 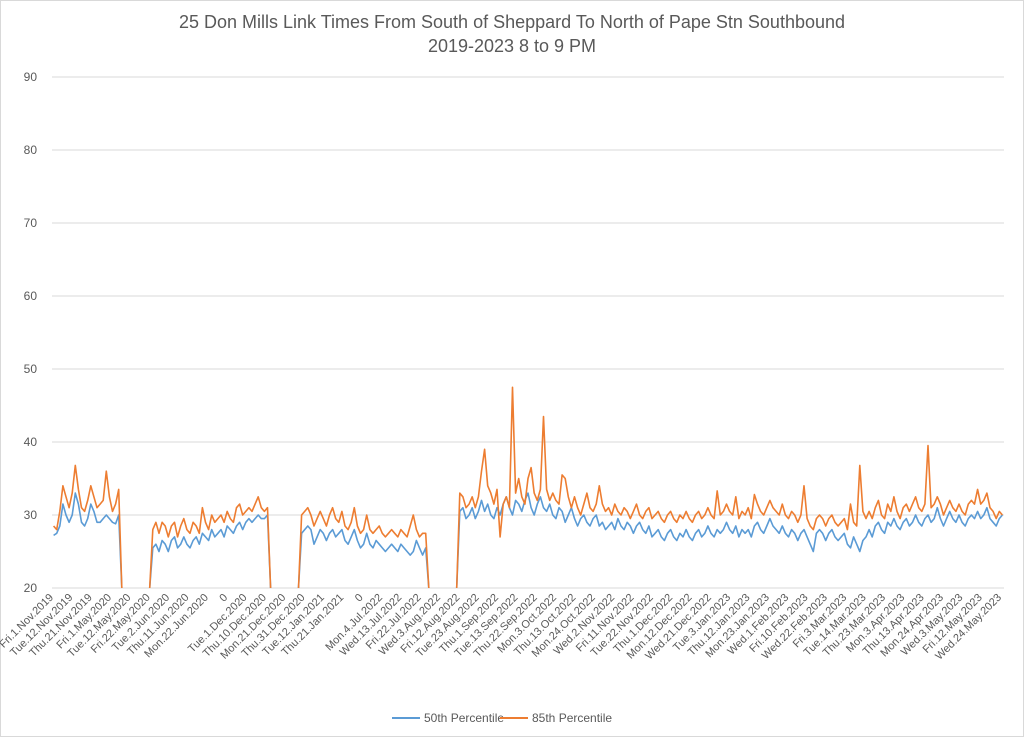 What do you see at coordinates (572, 718) in the screenshot?
I see `legend-label: 85th Percentile` at bounding box center [572, 718].